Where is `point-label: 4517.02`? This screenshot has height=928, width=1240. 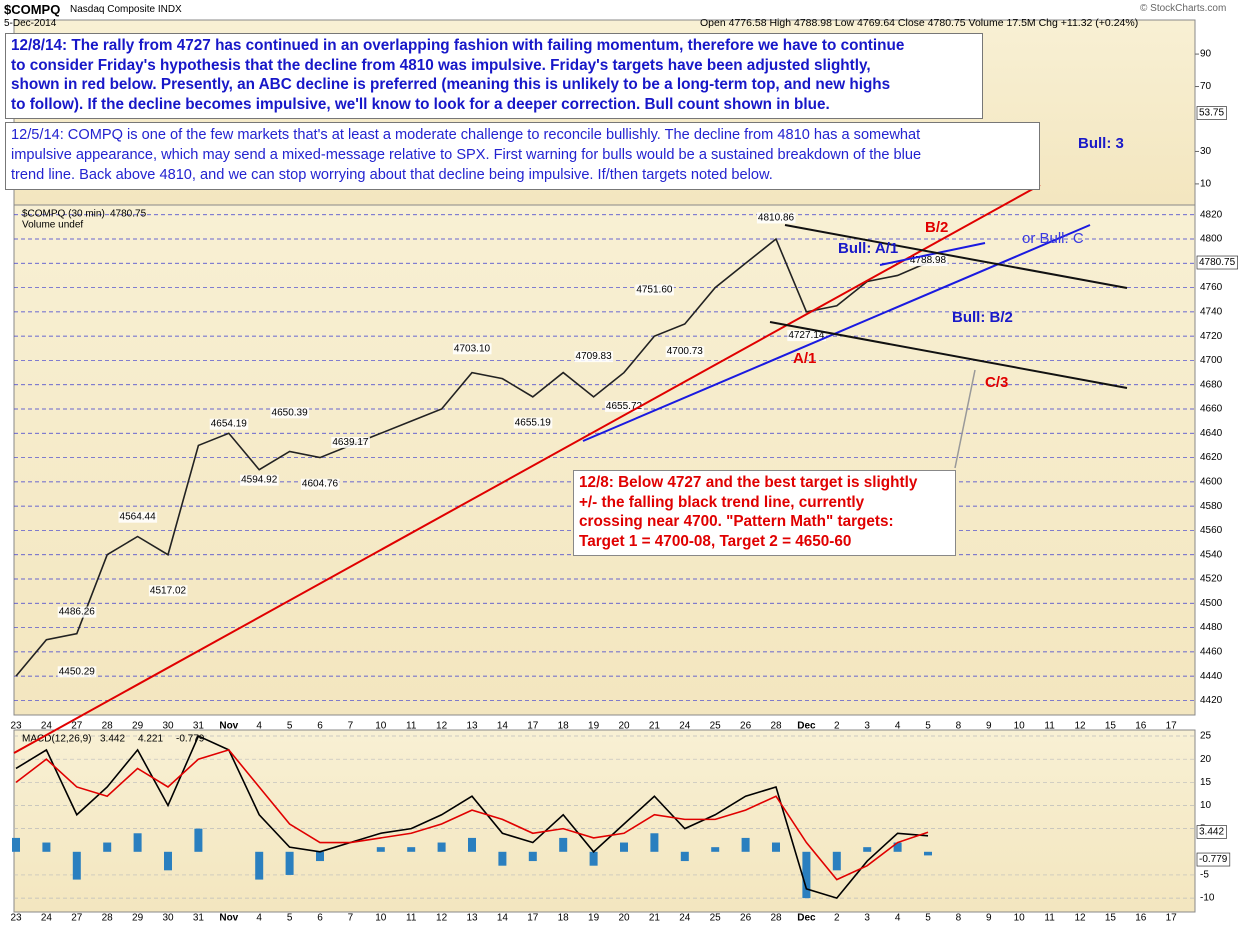 point-label: 4517.02 is located at coordinates (168, 590).